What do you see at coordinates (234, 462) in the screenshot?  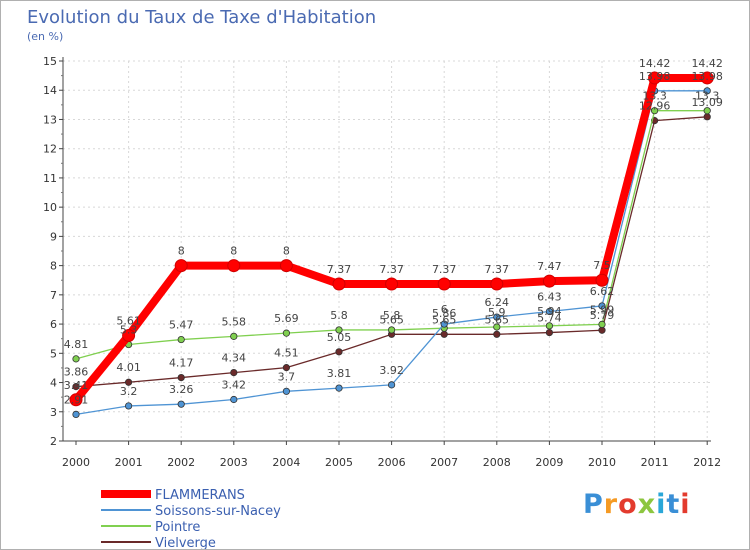 I see `x-tick-label: 2003` at bounding box center [234, 462].